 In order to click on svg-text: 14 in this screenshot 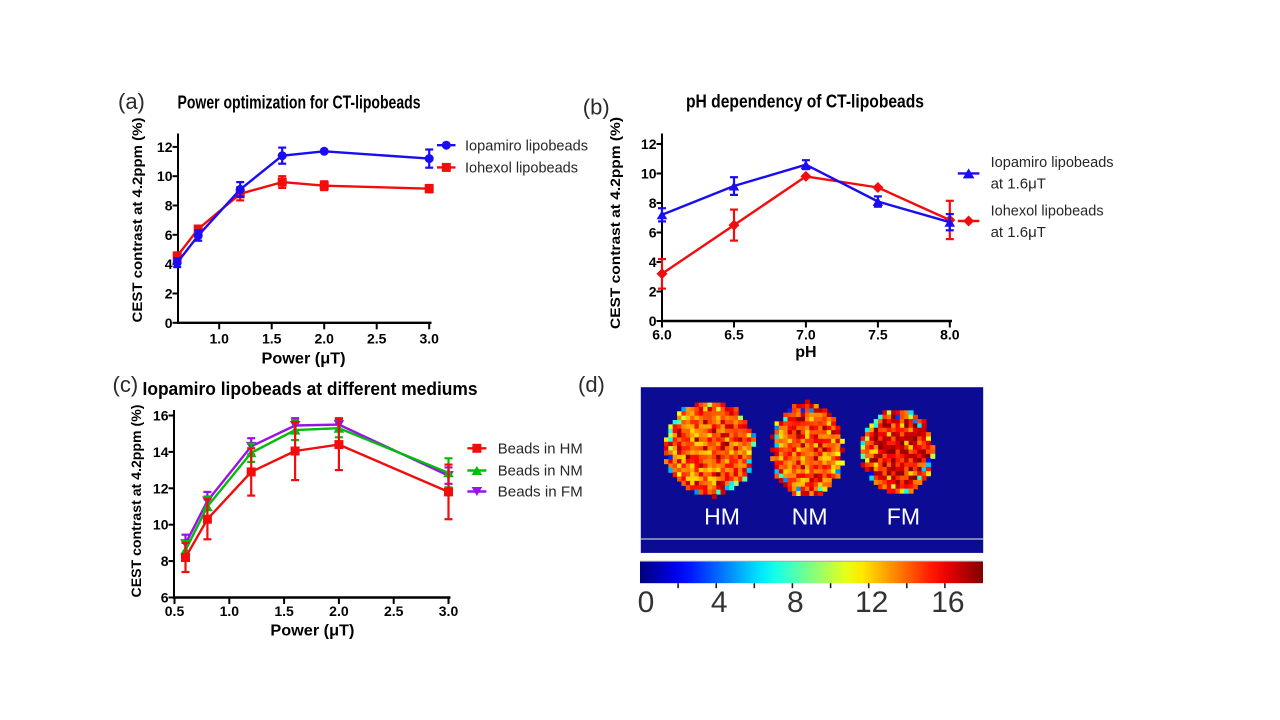, I will do `click(161, 452)`.